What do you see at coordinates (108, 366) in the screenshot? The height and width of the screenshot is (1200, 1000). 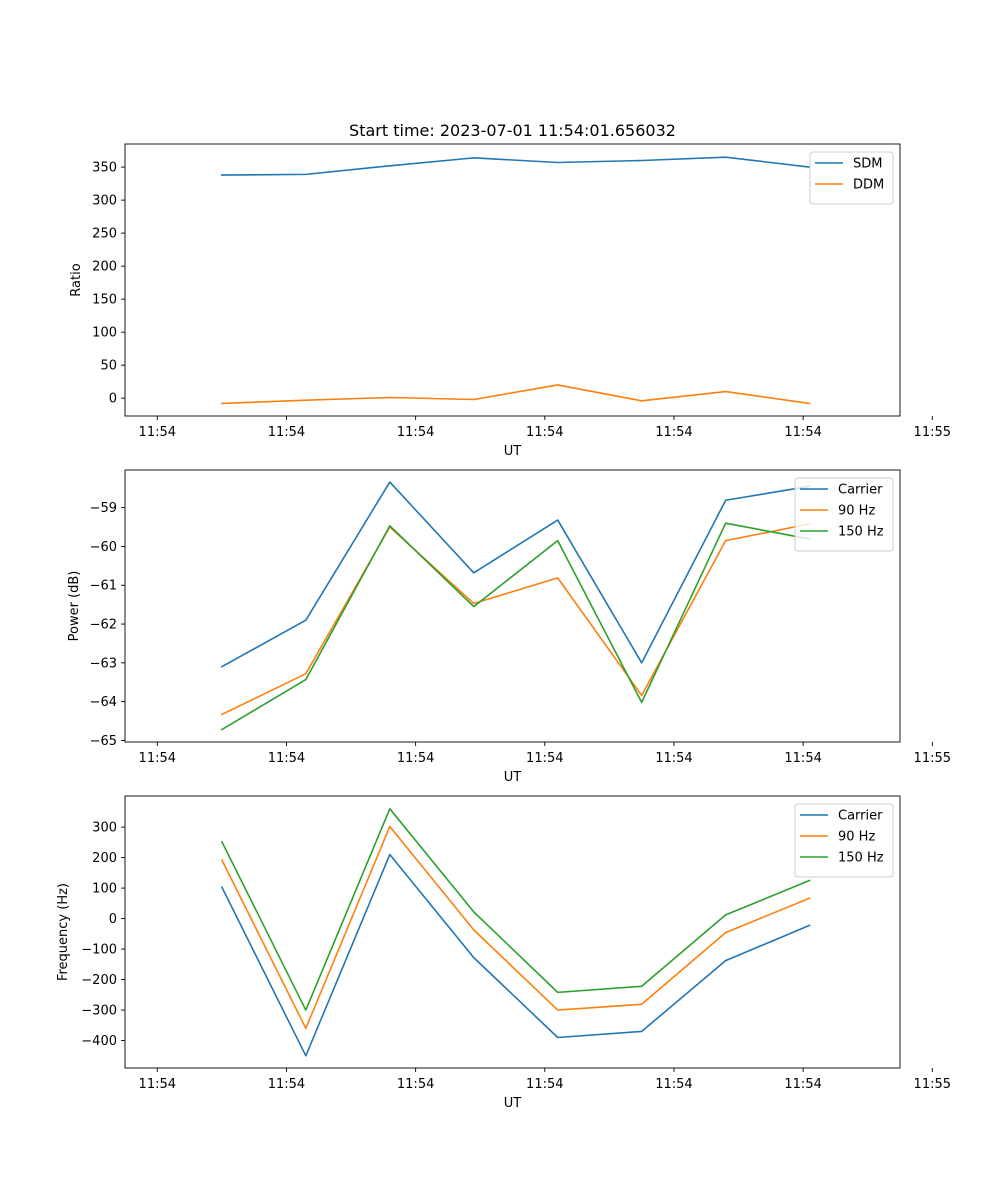 I see `y-tick-label: 50` at bounding box center [108, 366].